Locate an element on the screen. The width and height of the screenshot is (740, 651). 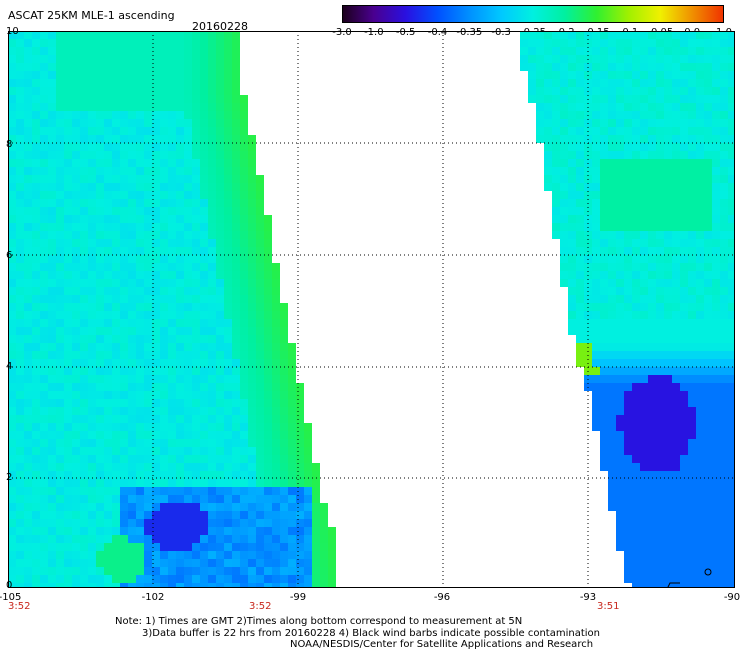
plot-date: 20160228 is located at coordinates (220, 26).